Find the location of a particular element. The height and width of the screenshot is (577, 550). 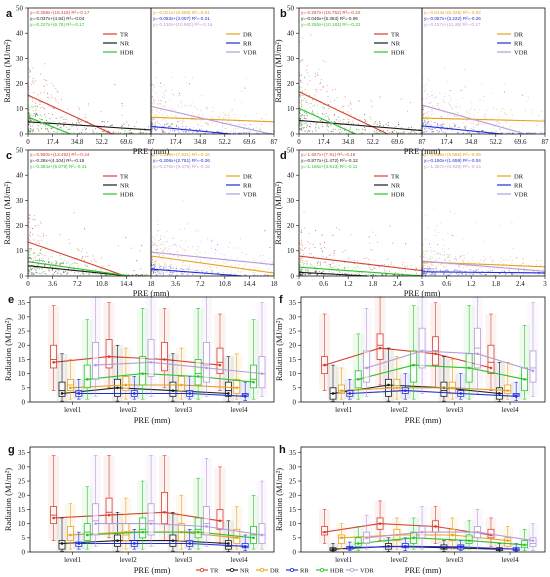

trend-marker is located at coordinates (435, 526).